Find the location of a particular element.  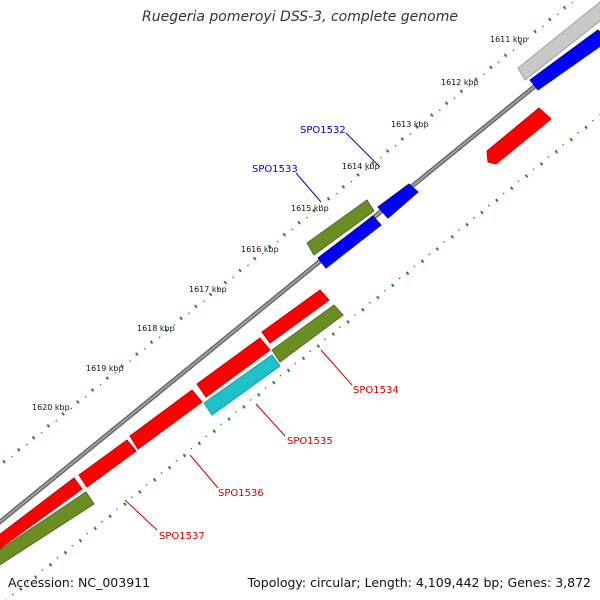

map-title: Ruegeria pomeroyi DSS-3, complete genome is located at coordinates (300, 17).